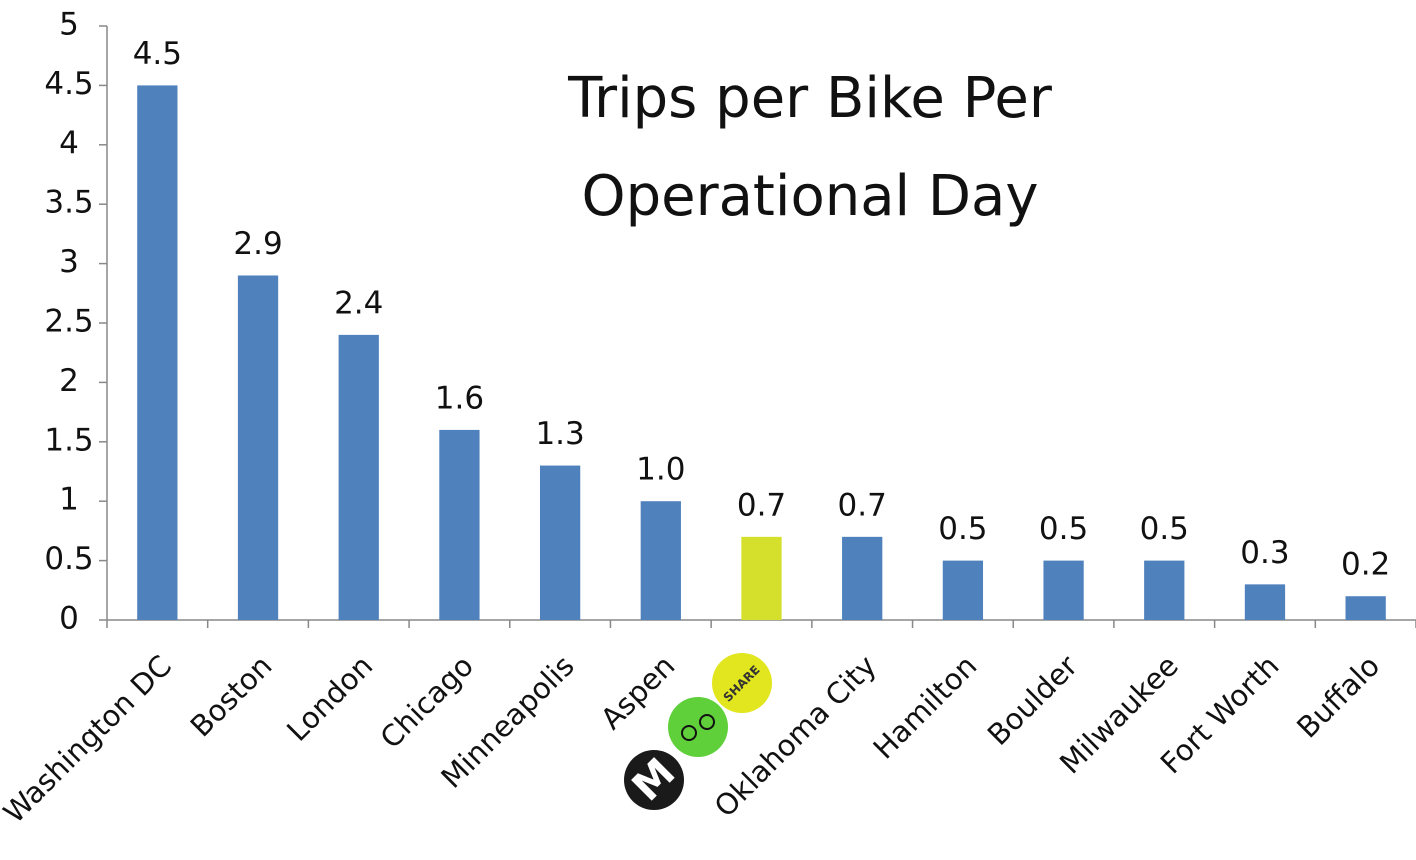  What do you see at coordinates (157, 54) in the screenshot?
I see `data-label: 4.5` at bounding box center [157, 54].